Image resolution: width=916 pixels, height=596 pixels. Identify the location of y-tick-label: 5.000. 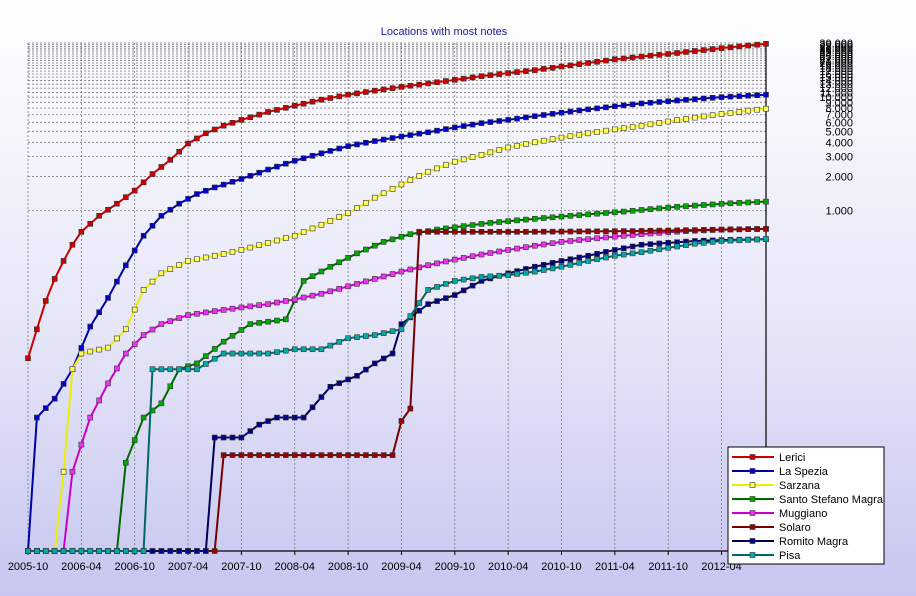
(839, 132).